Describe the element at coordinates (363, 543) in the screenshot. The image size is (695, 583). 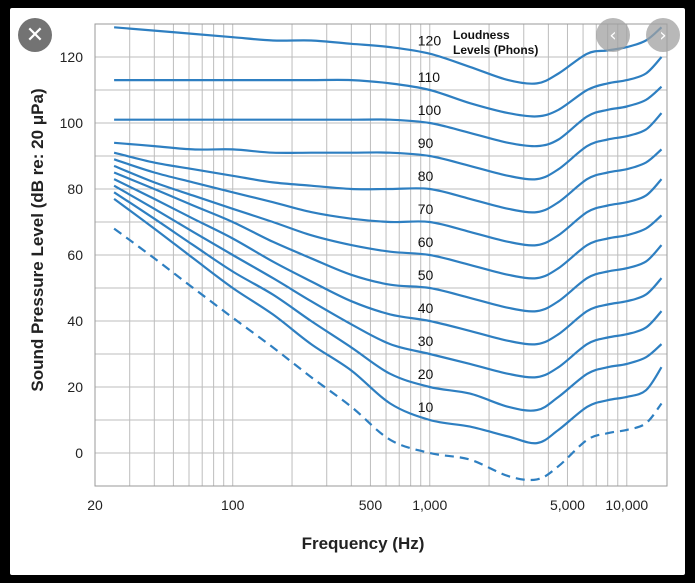
I see `x-axis-label: Frequency (Hz)` at that location.